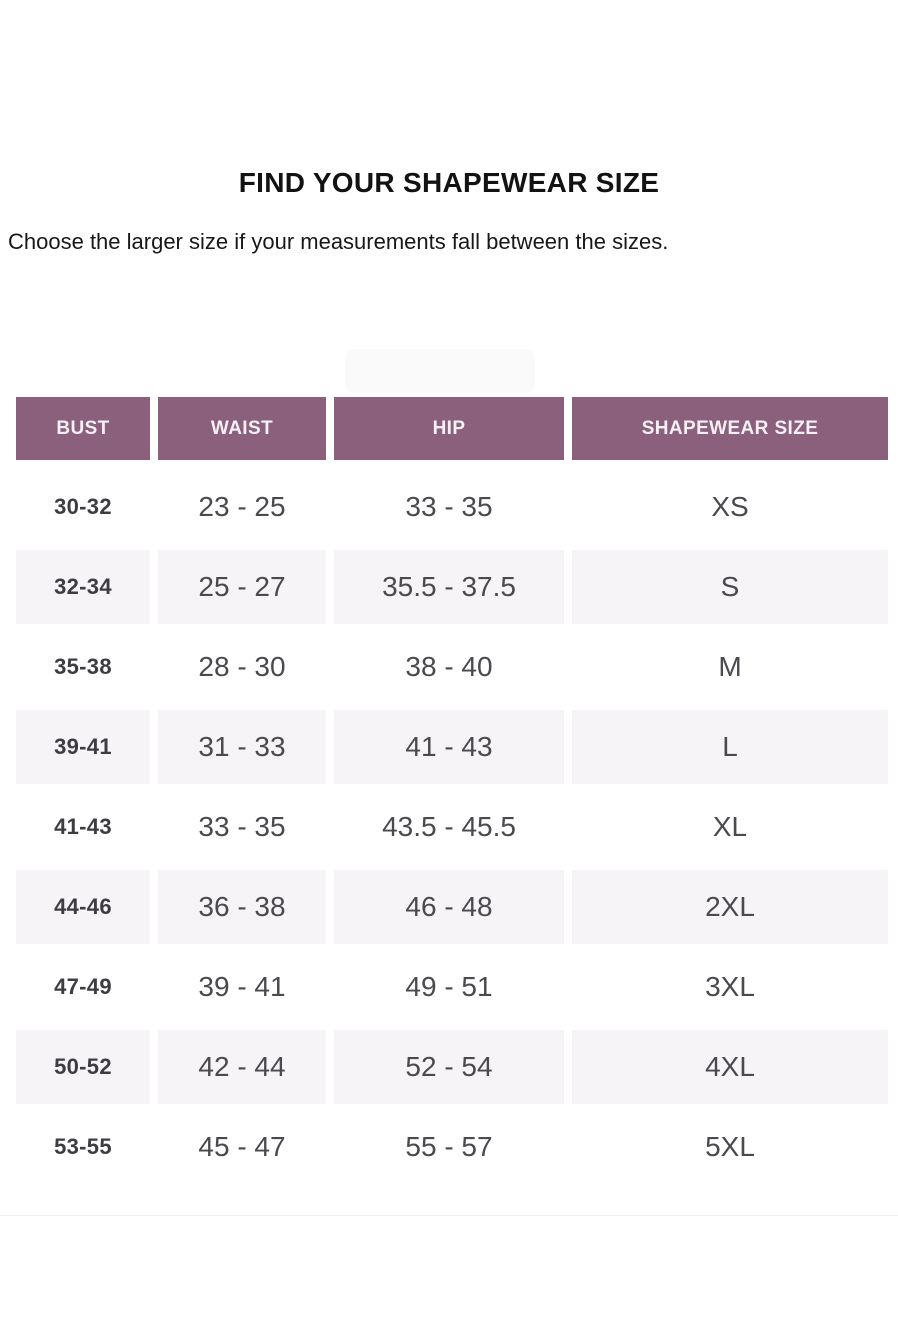 This screenshot has height=1330, width=898. What do you see at coordinates (83, 587) in the screenshot?
I see `bust-cell: 32-34` at bounding box center [83, 587].